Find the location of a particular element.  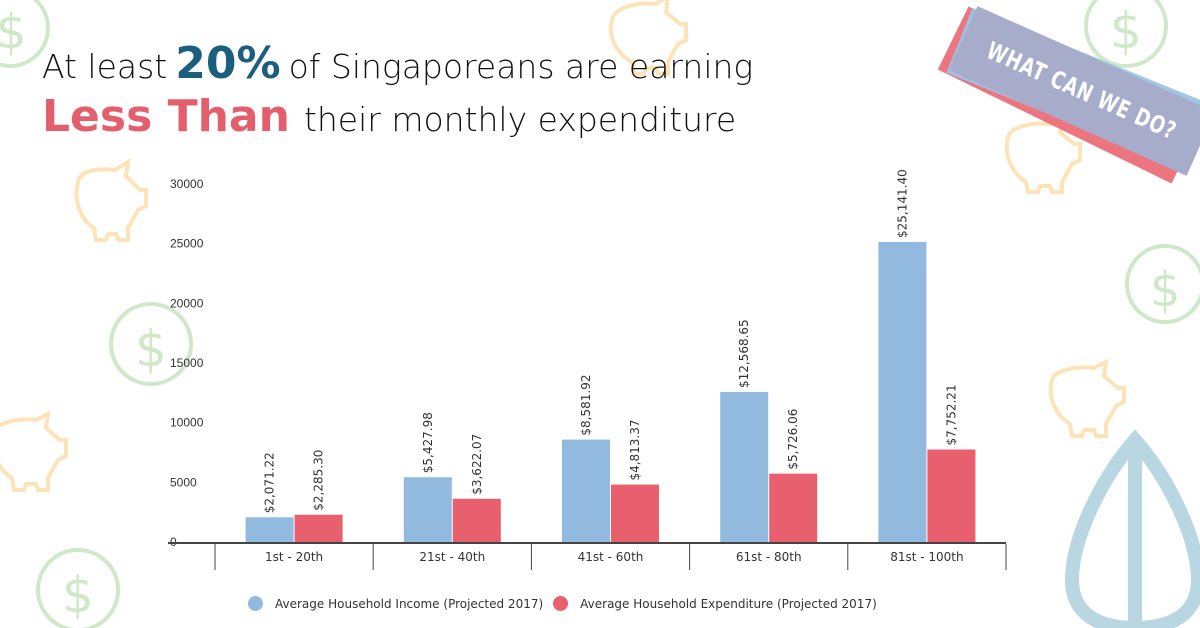

legend-income-swatch is located at coordinates (255, 603).